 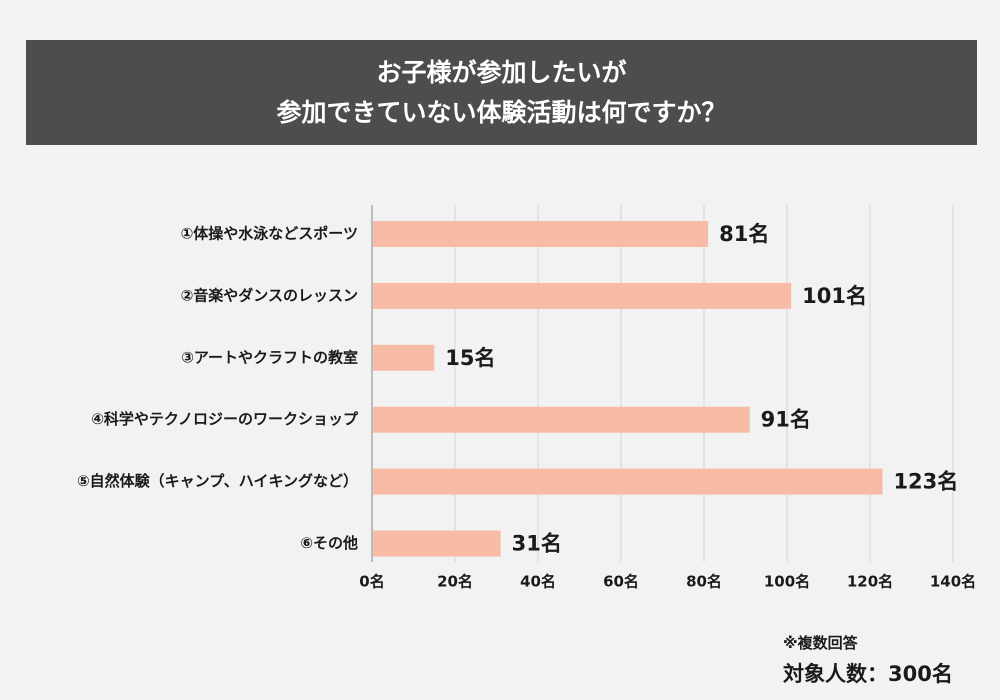 What do you see at coordinates (537, 544) in the screenshot?
I see `data-label: 31名` at bounding box center [537, 544].